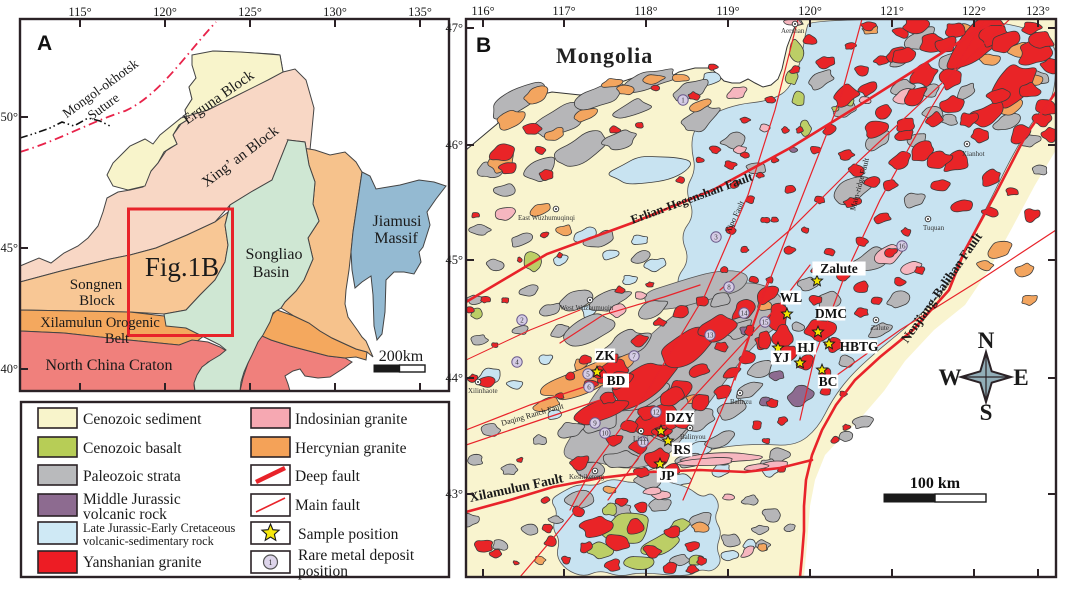 This screenshot has width=1066, height=591. Describe the element at coordinates (806, 347) in the screenshot. I see `svg-text: HJ` at that location.